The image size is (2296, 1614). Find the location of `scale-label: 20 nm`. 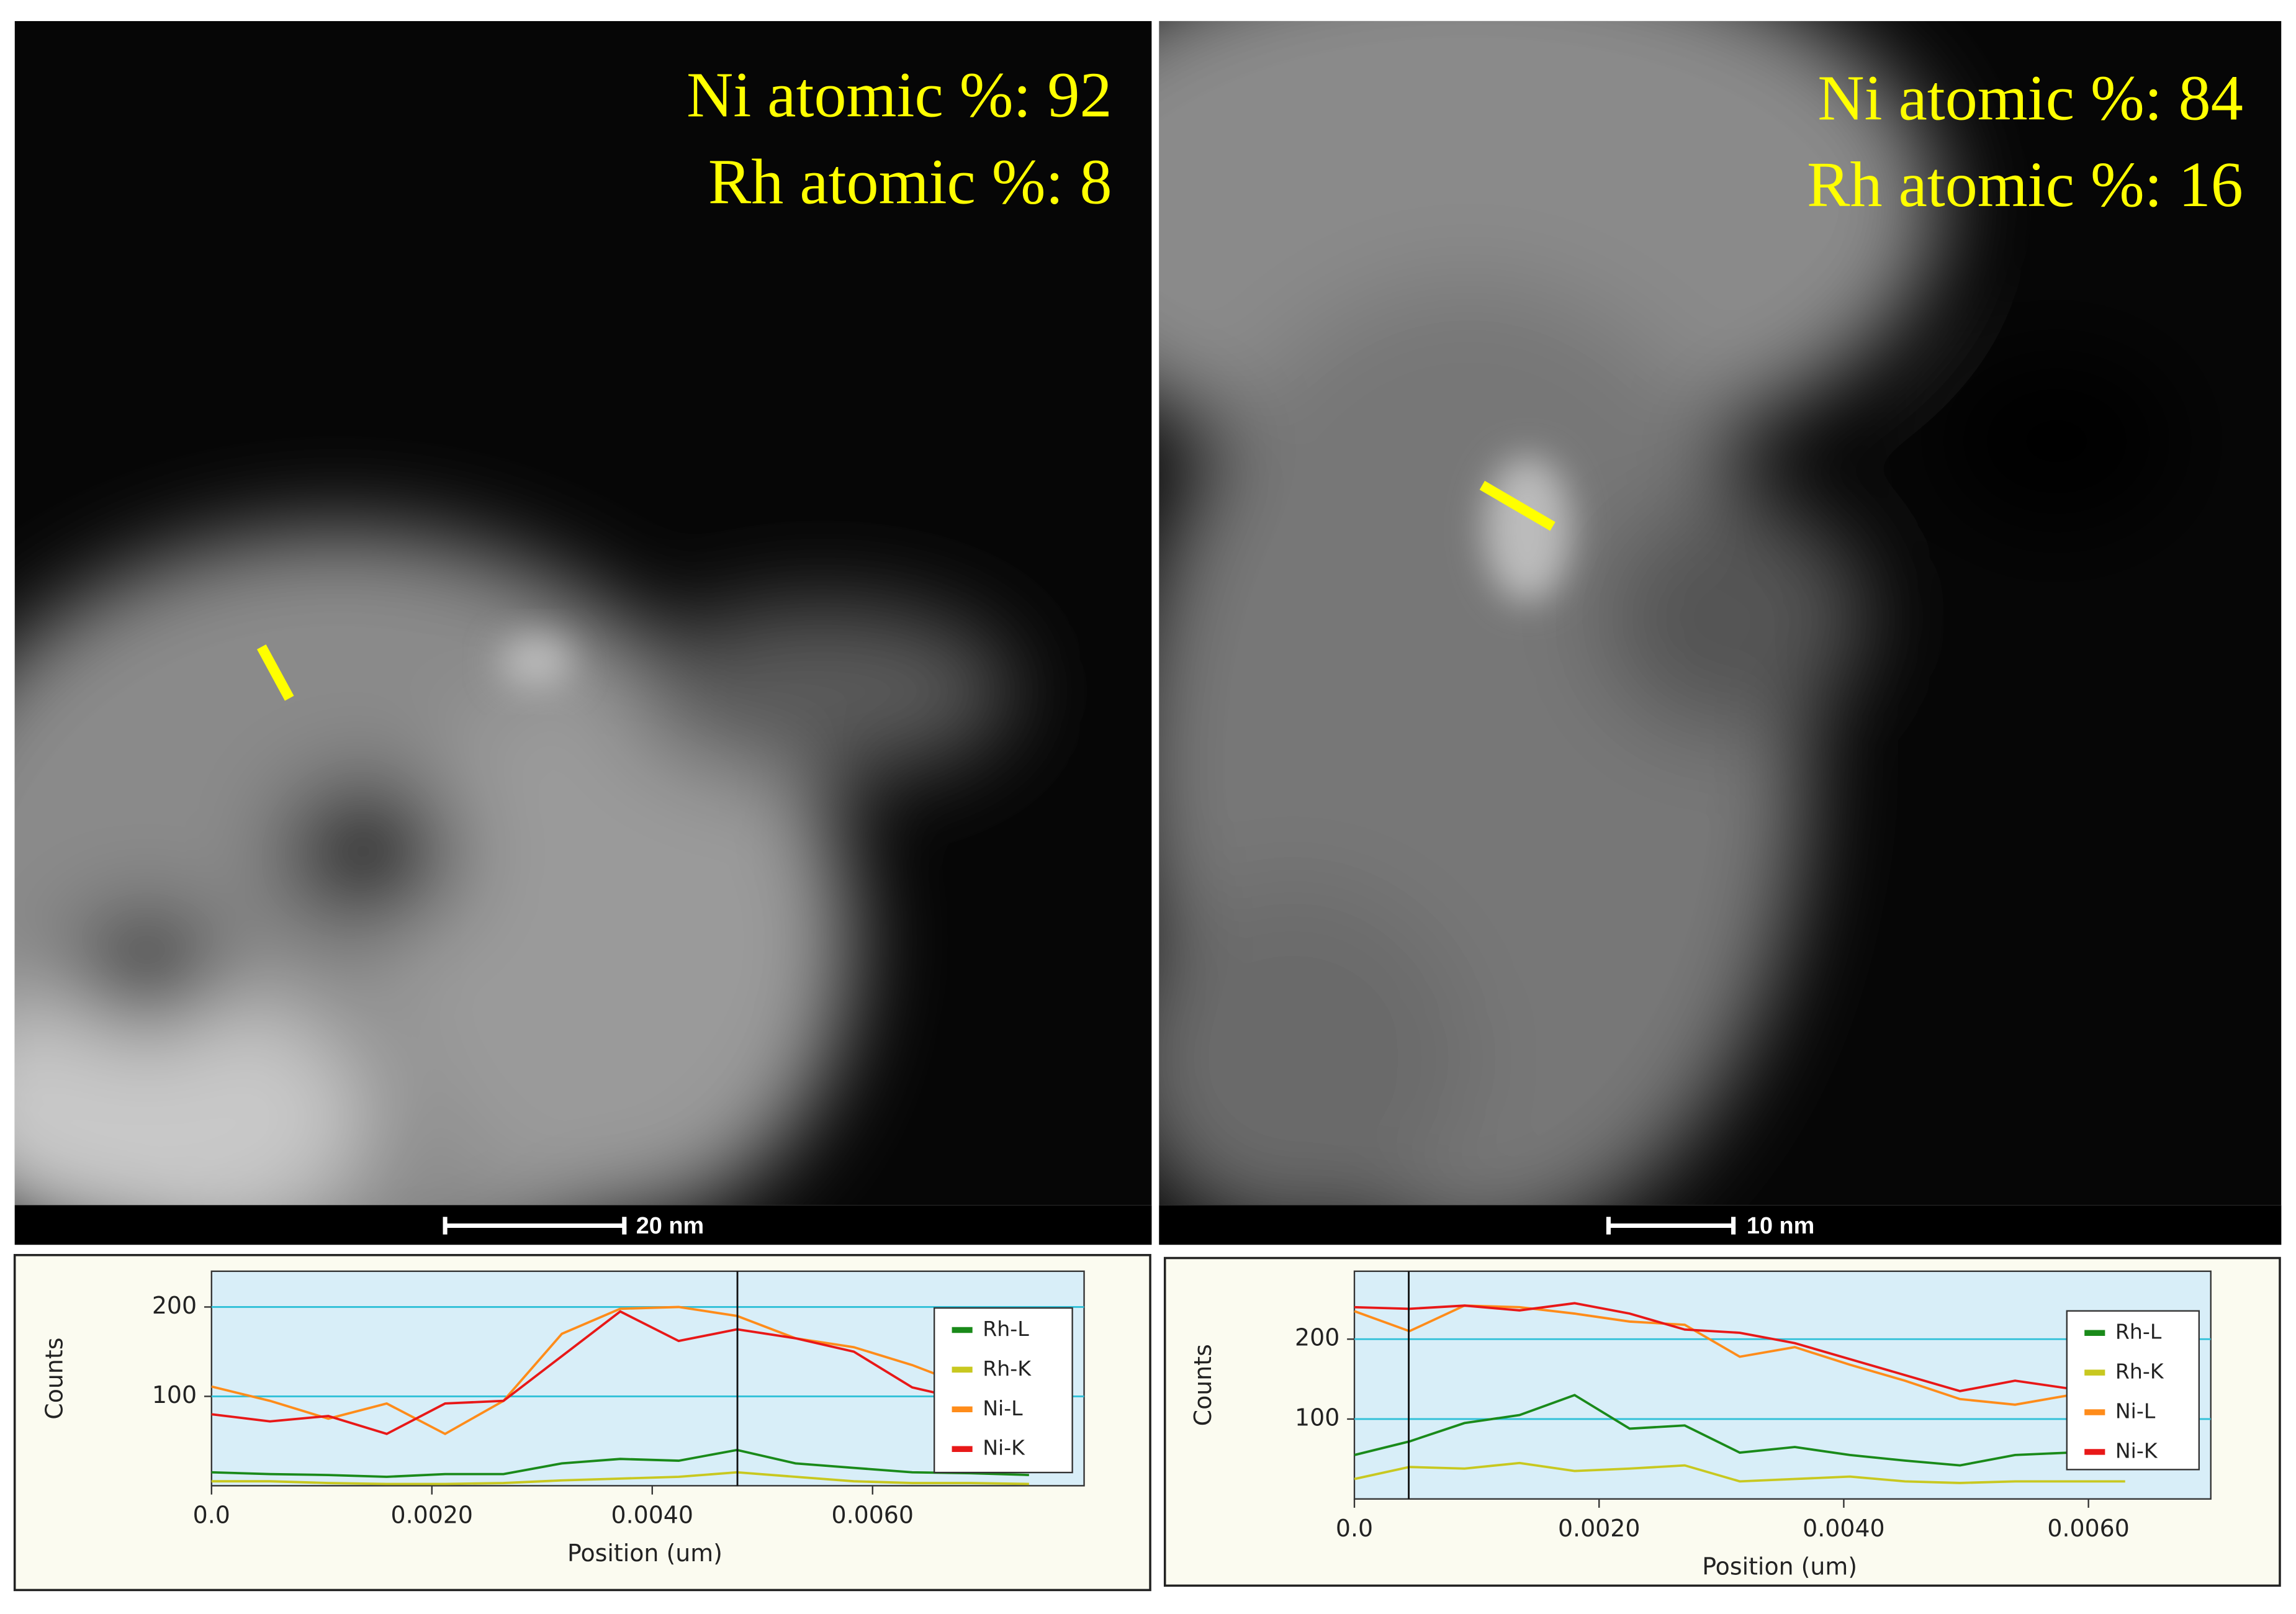

scale-label: 20 nm is located at coordinates (670, 1226).